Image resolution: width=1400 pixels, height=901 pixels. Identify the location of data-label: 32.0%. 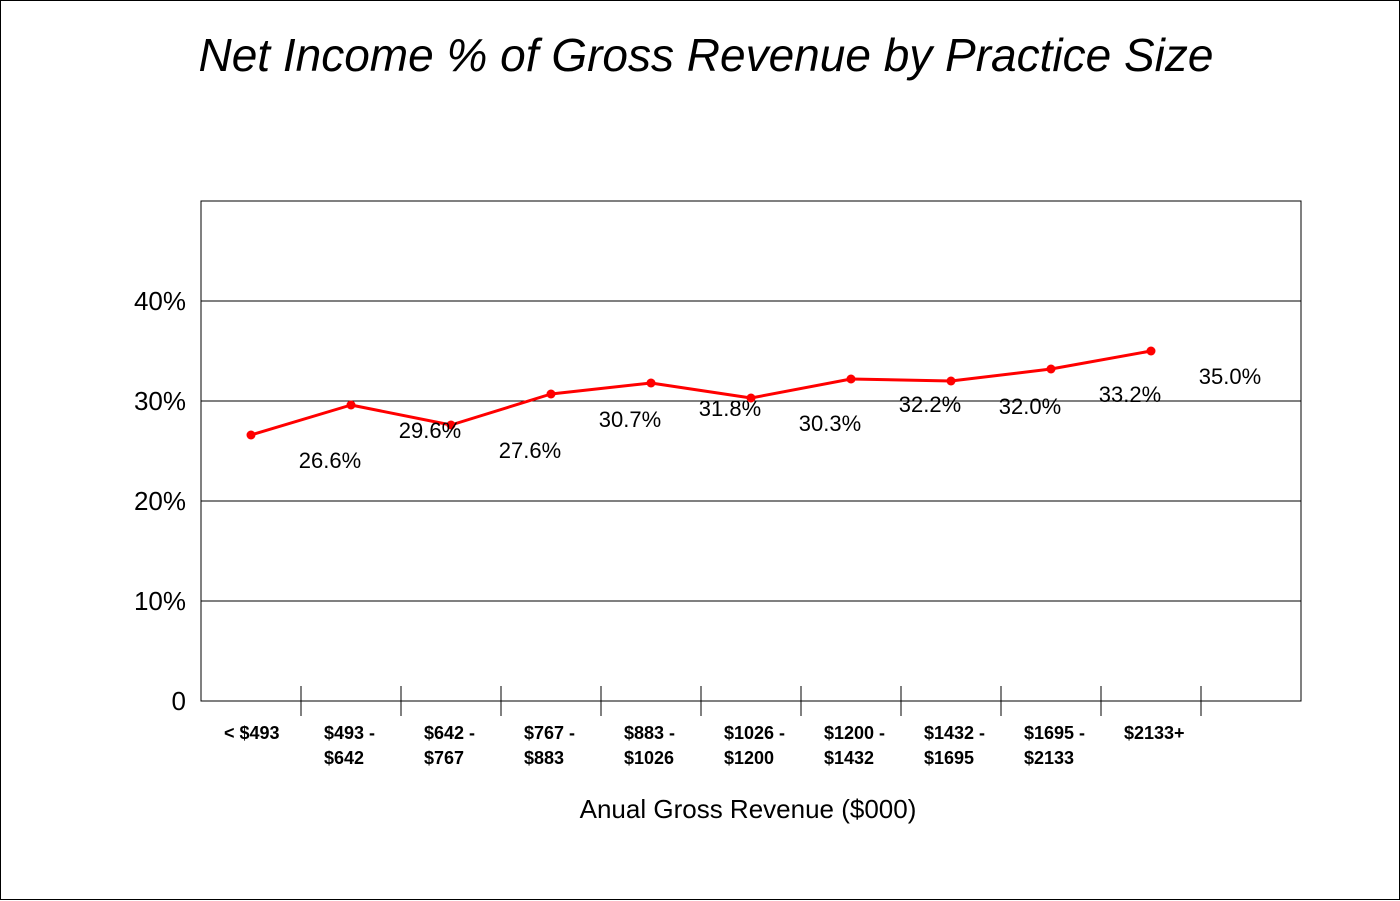
(1030, 406).